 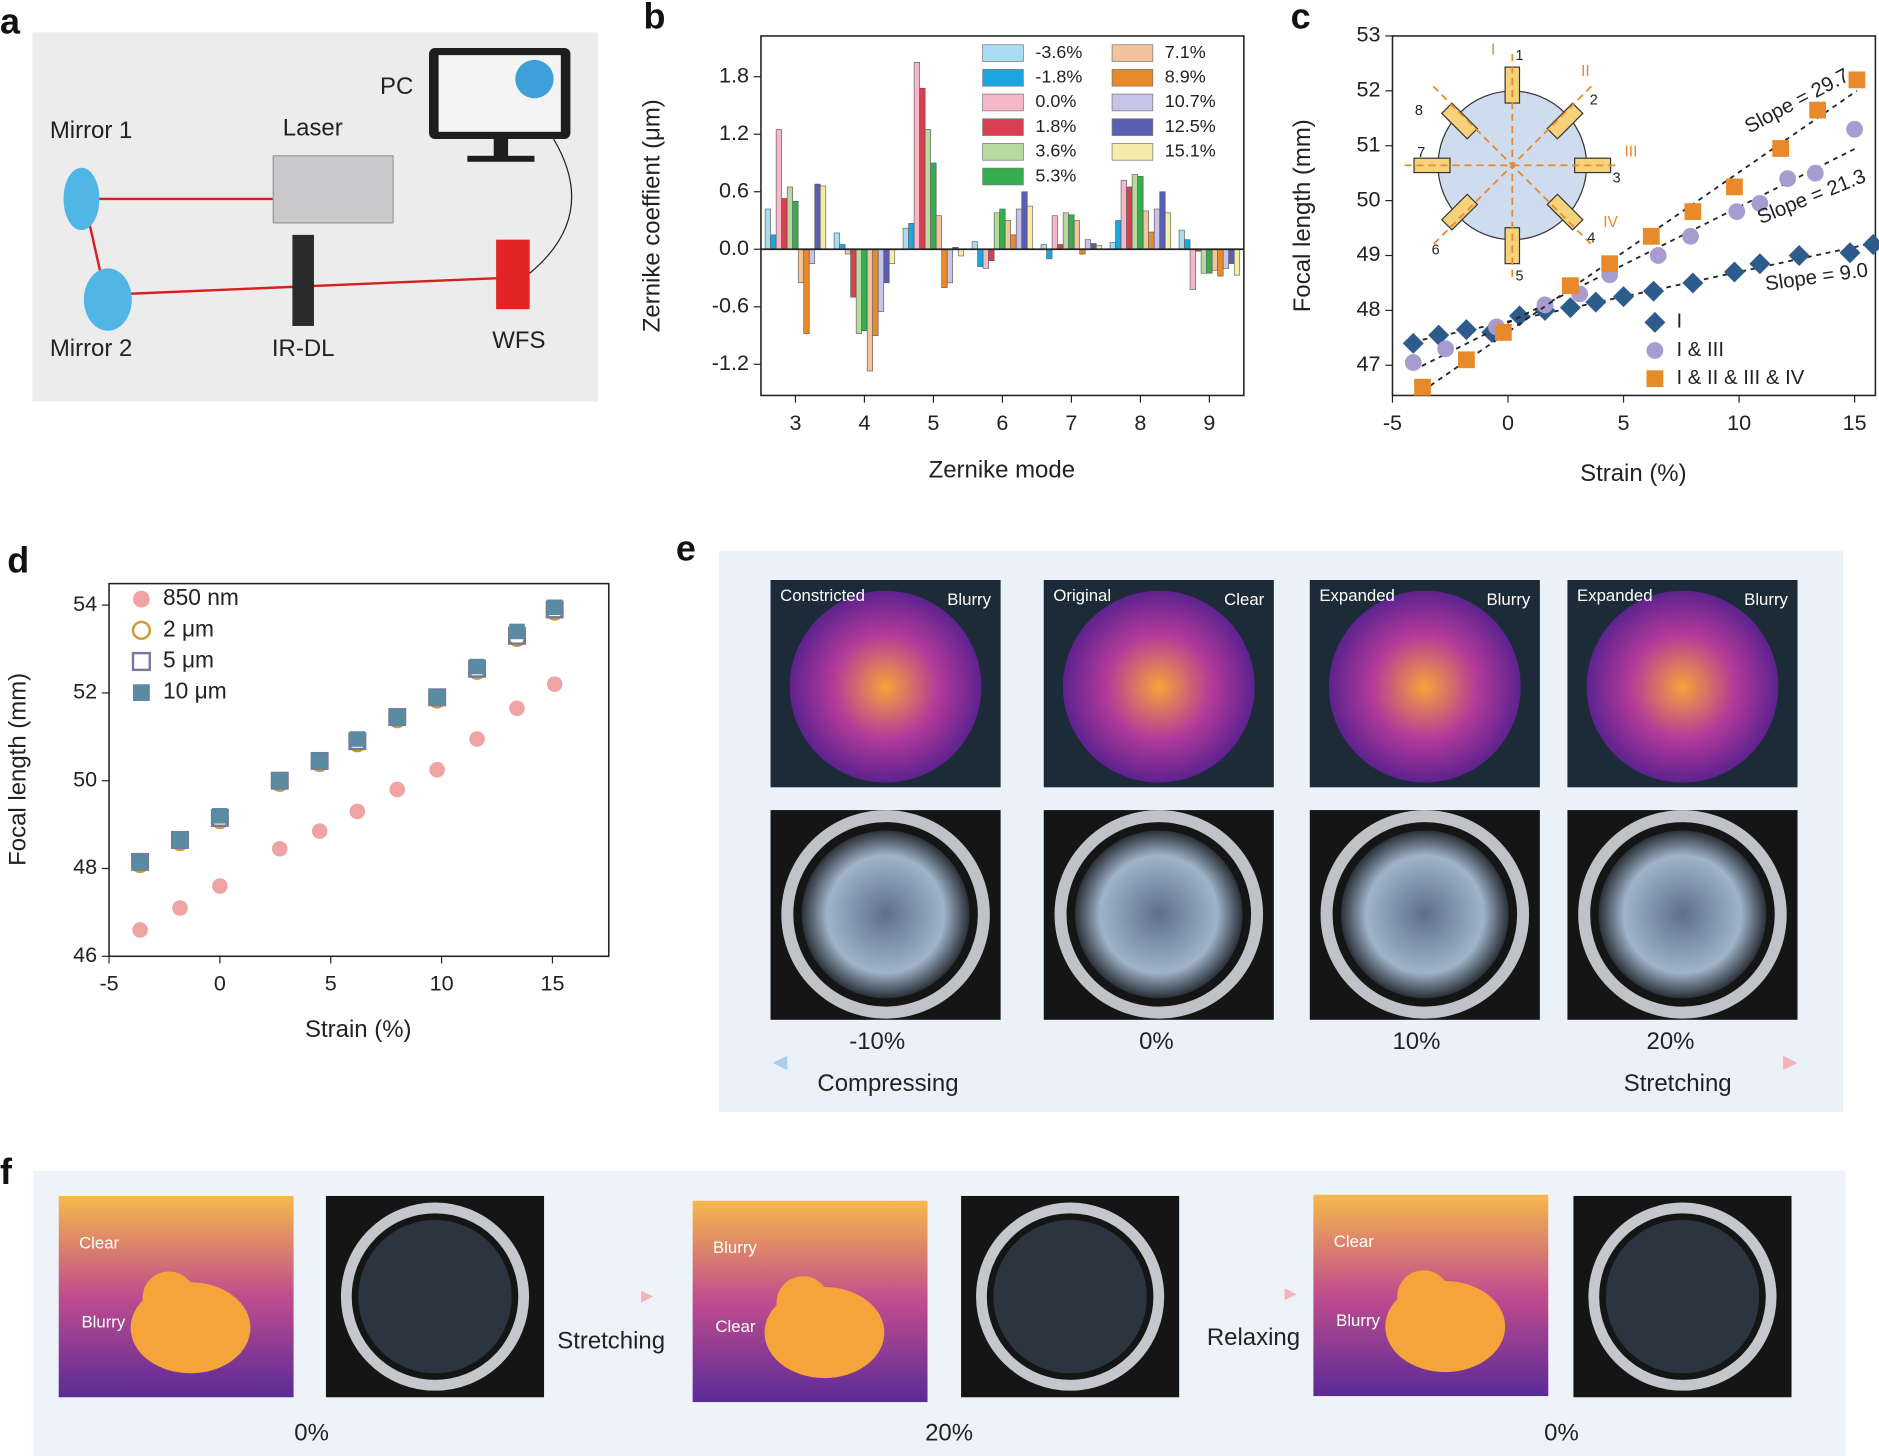 I want to click on plot-frame, so click(x=359, y=770).